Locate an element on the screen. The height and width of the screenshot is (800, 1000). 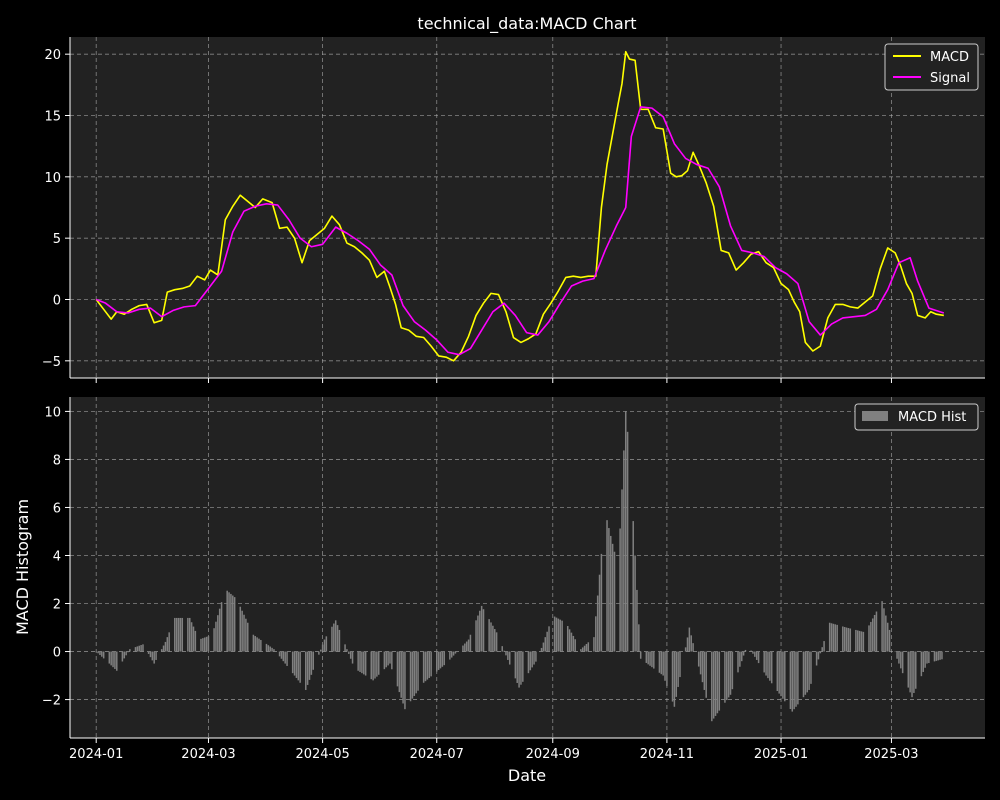
x-axis-label: Date is located at coordinates (527, 775).